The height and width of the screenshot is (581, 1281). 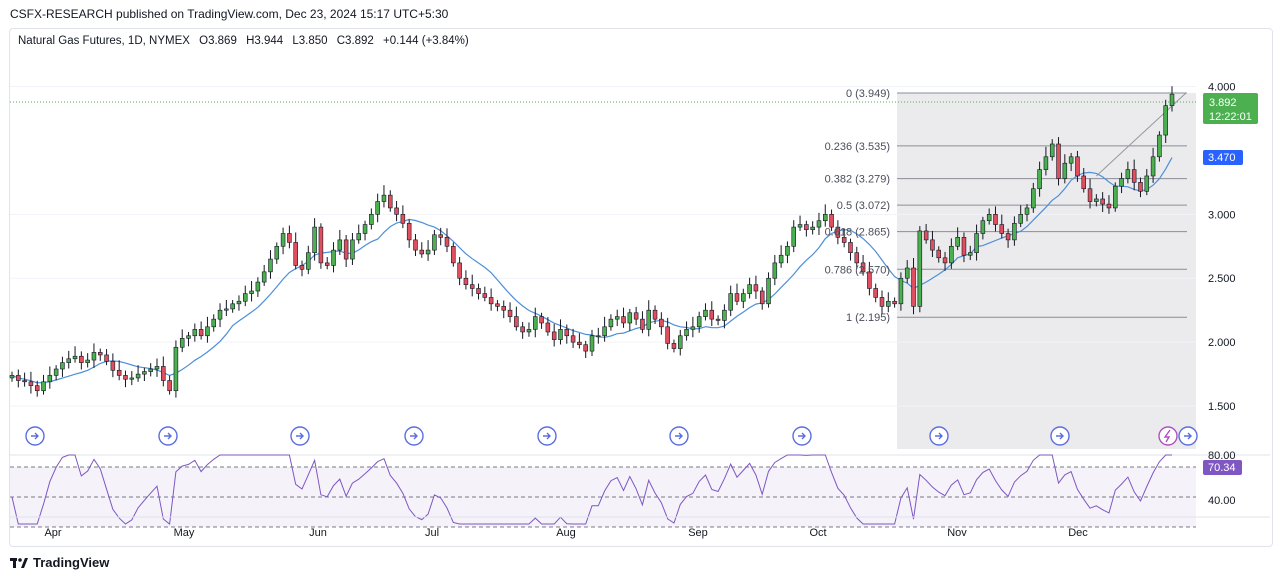 What do you see at coordinates (1223, 157) in the screenshot?
I see `ma-value-tag` at bounding box center [1223, 157].